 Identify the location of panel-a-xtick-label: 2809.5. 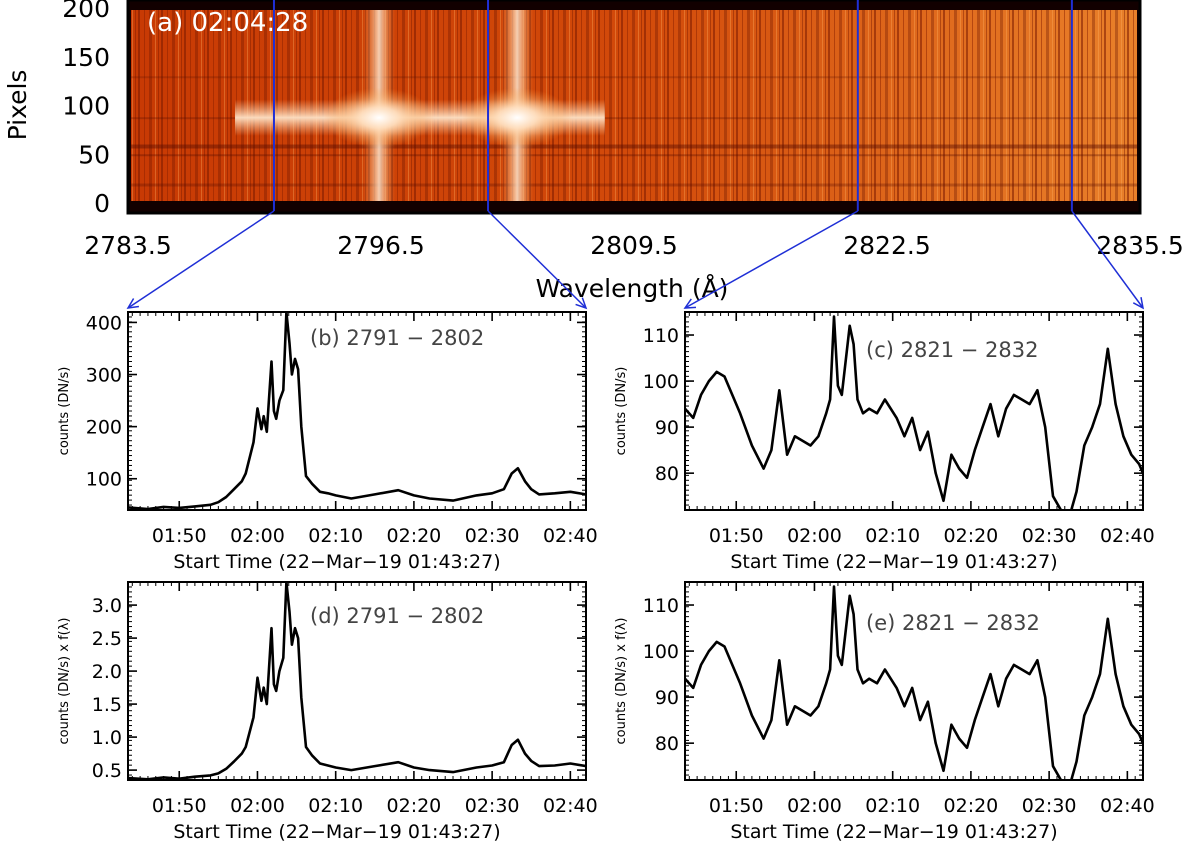
(633, 245).